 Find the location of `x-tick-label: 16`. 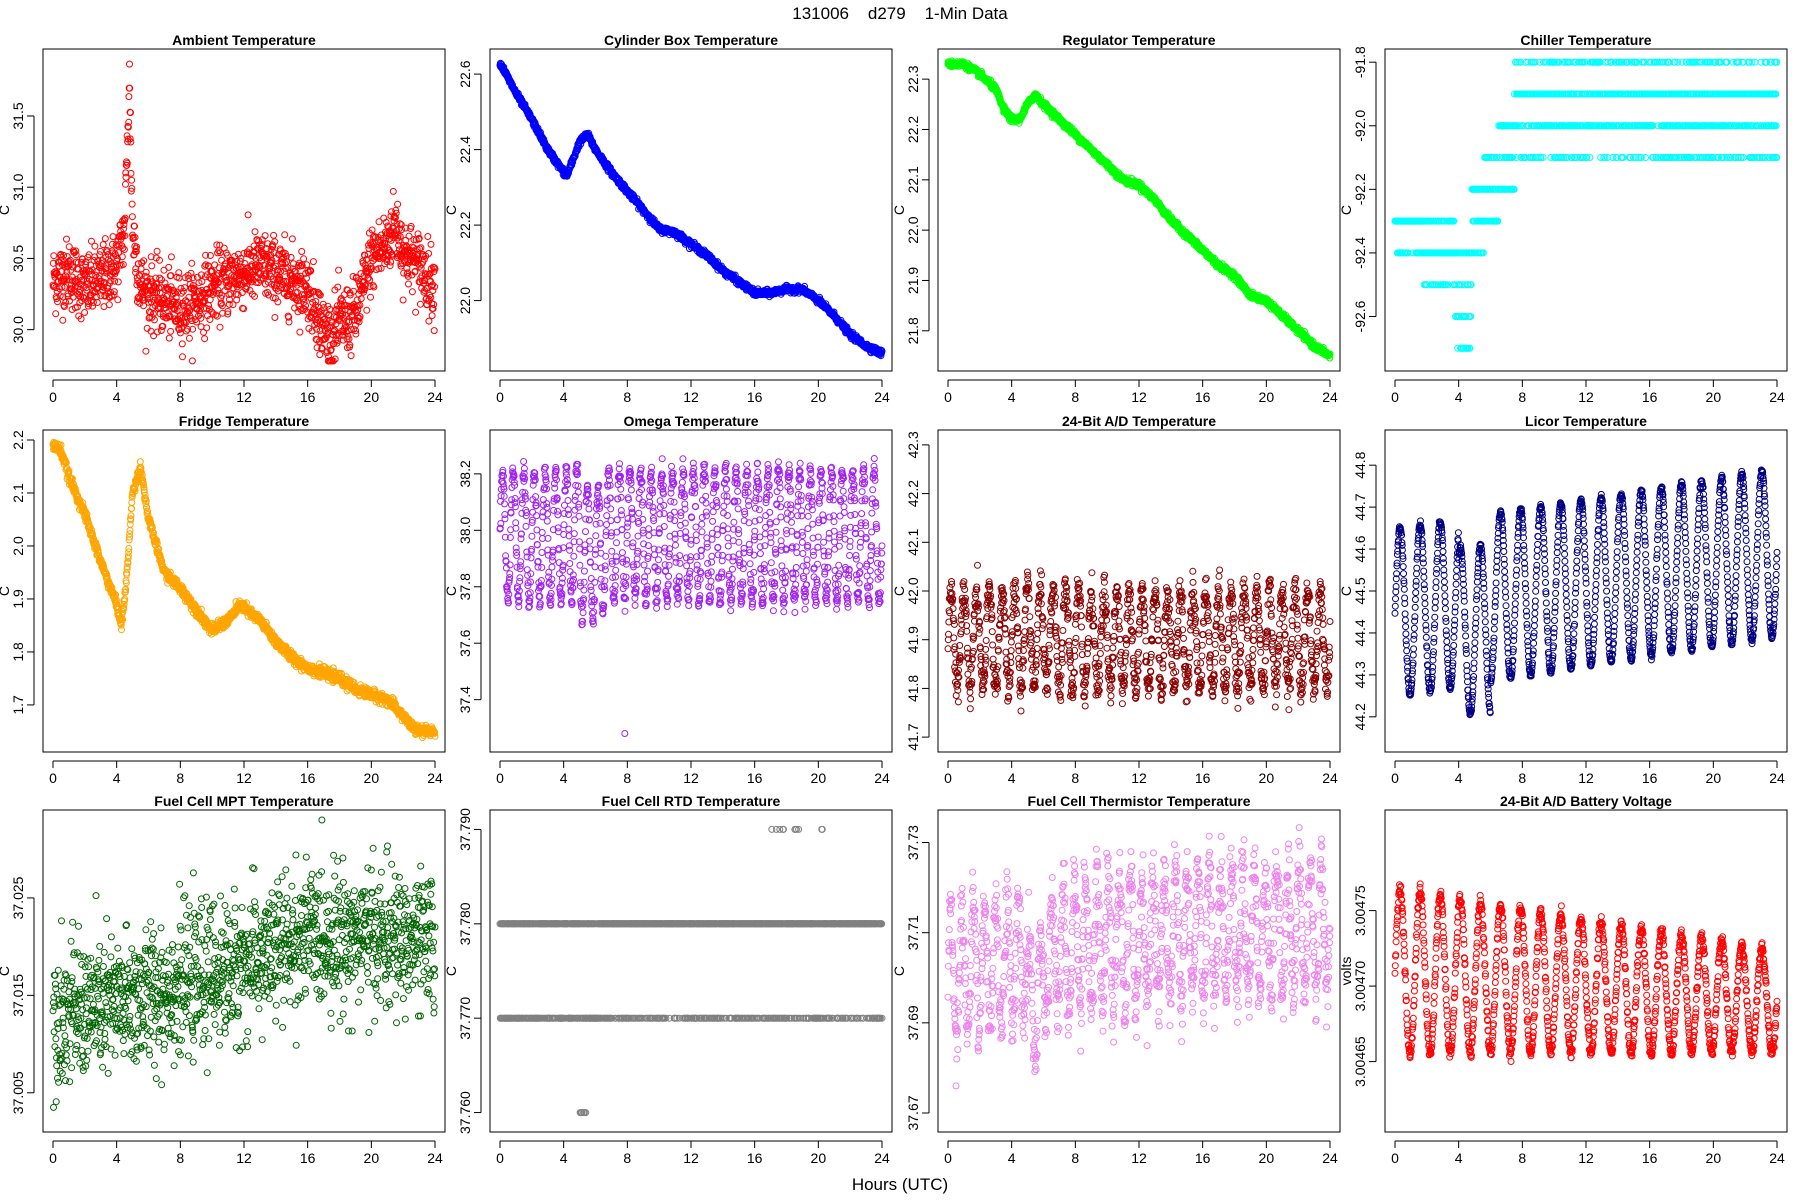

x-tick-label: 16 is located at coordinates (308, 397).